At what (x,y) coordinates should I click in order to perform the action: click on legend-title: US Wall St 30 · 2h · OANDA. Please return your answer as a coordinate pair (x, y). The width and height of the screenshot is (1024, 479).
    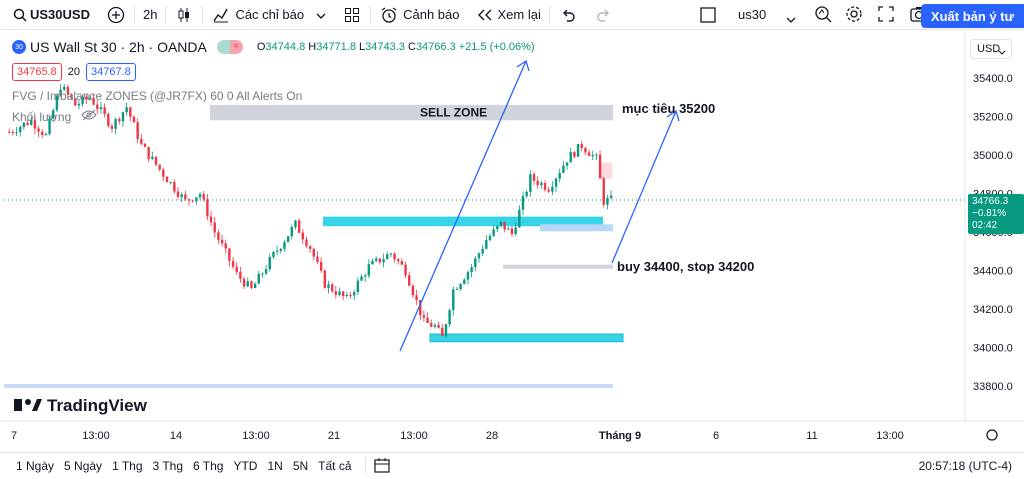
    Looking at the image, I should click on (118, 47).